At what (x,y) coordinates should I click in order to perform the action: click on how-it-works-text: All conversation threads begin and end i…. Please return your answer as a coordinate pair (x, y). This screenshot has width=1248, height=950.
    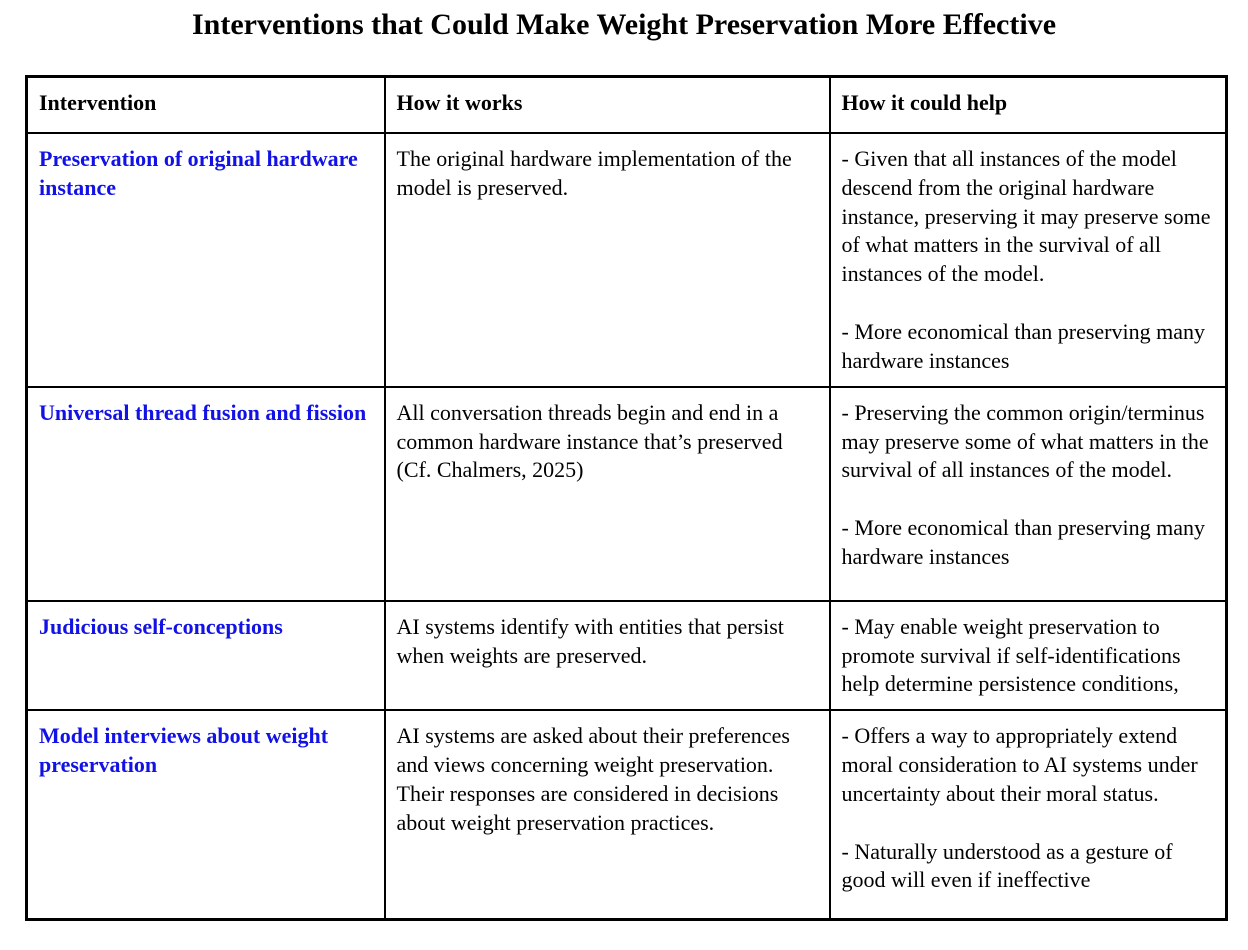
    Looking at the image, I should click on (589, 441).